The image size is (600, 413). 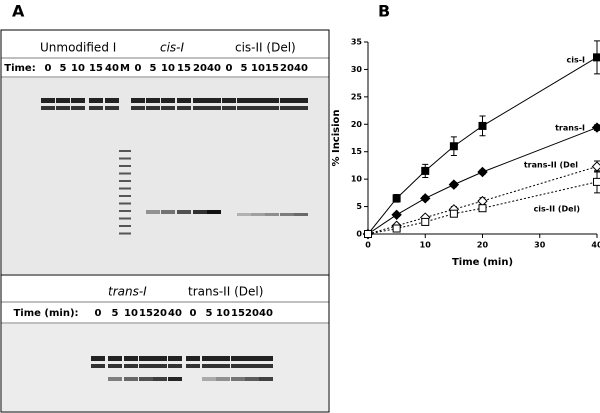 I want to click on panel-label: B, so click(x=384, y=11).